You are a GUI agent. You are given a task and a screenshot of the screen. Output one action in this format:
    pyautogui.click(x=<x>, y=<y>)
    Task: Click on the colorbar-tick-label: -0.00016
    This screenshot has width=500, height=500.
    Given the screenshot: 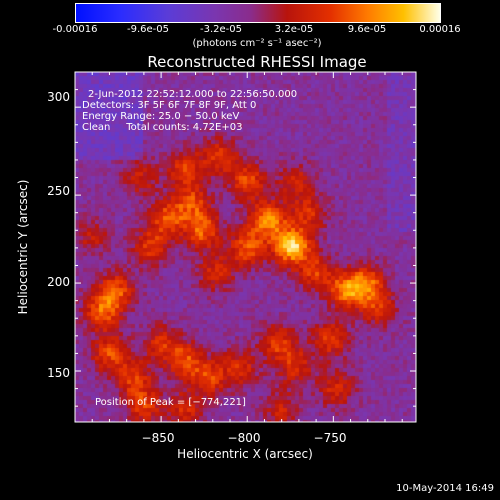 What is the action you would take?
    pyautogui.click(x=75, y=29)
    